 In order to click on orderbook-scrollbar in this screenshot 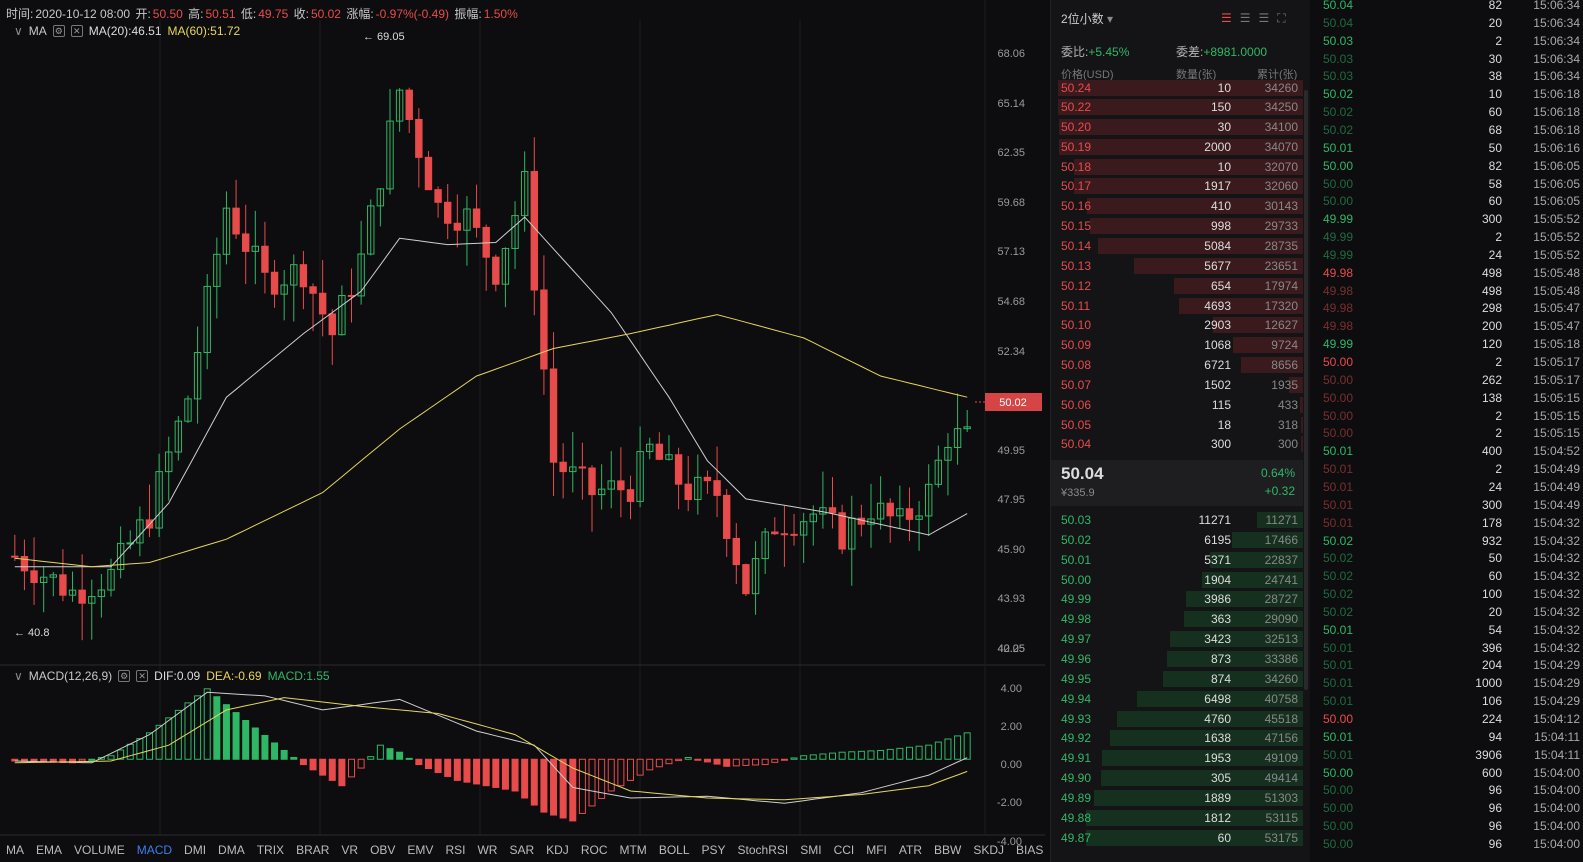, I will do `click(1306, 390)`.